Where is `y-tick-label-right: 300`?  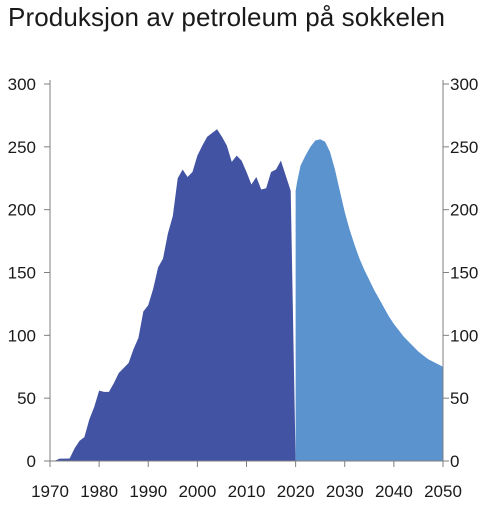 y-tick-label-right: 300 is located at coordinates (464, 84).